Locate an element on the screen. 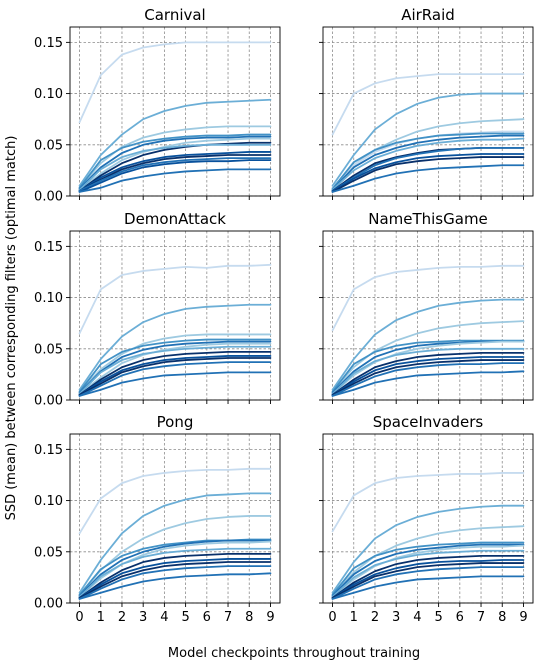 The image size is (542, 666). chart-title: Carnival is located at coordinates (174, 15).